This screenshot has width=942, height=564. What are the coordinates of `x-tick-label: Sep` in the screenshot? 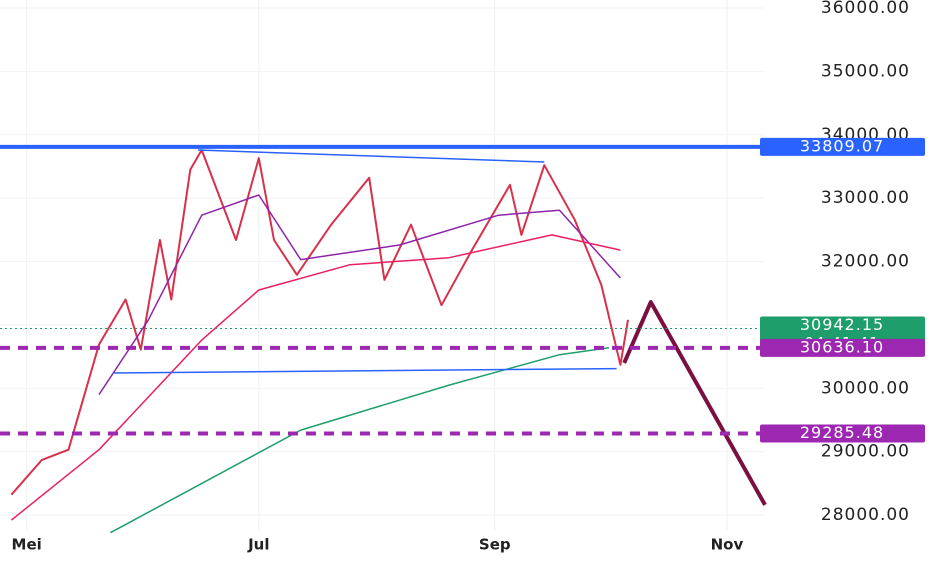 It's located at (495, 545).